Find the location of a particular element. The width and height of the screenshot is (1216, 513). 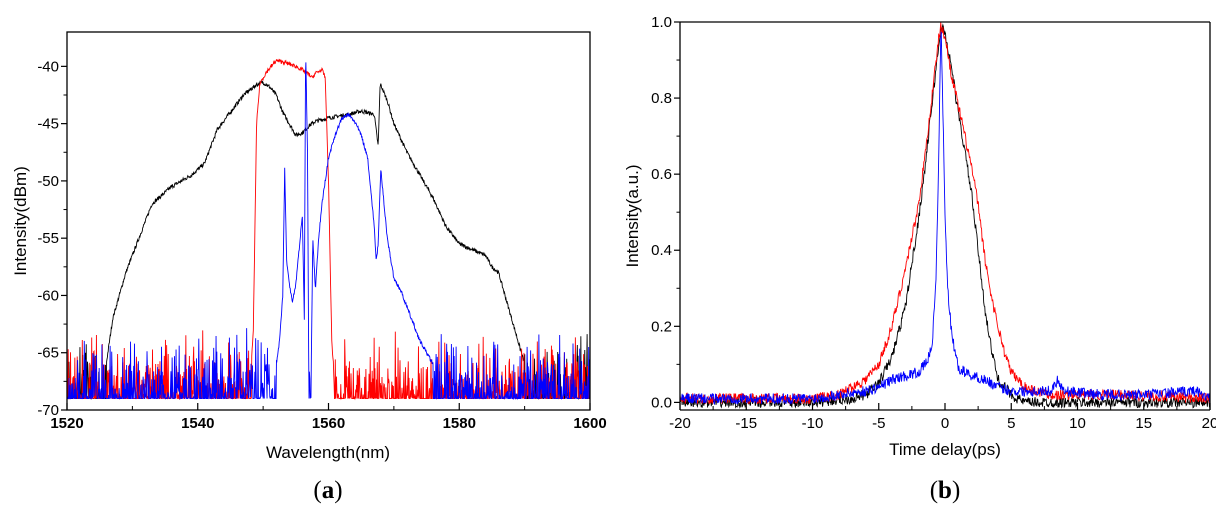

panel-a-label: (a) is located at coordinates (327, 490).